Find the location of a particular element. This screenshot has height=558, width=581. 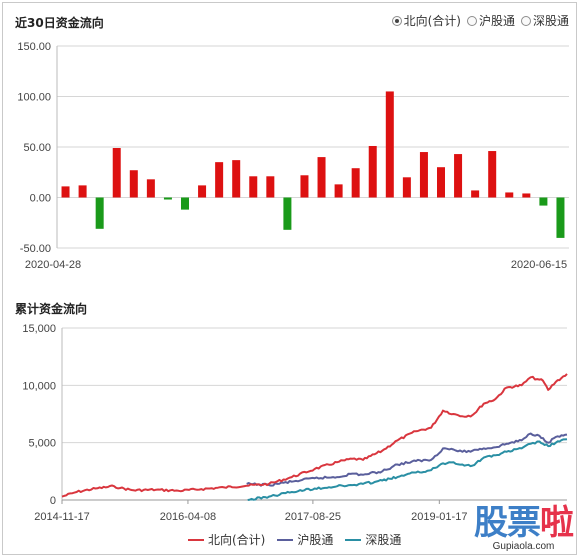

line-x-tick-label: 2019-01-17 is located at coordinates (439, 517).